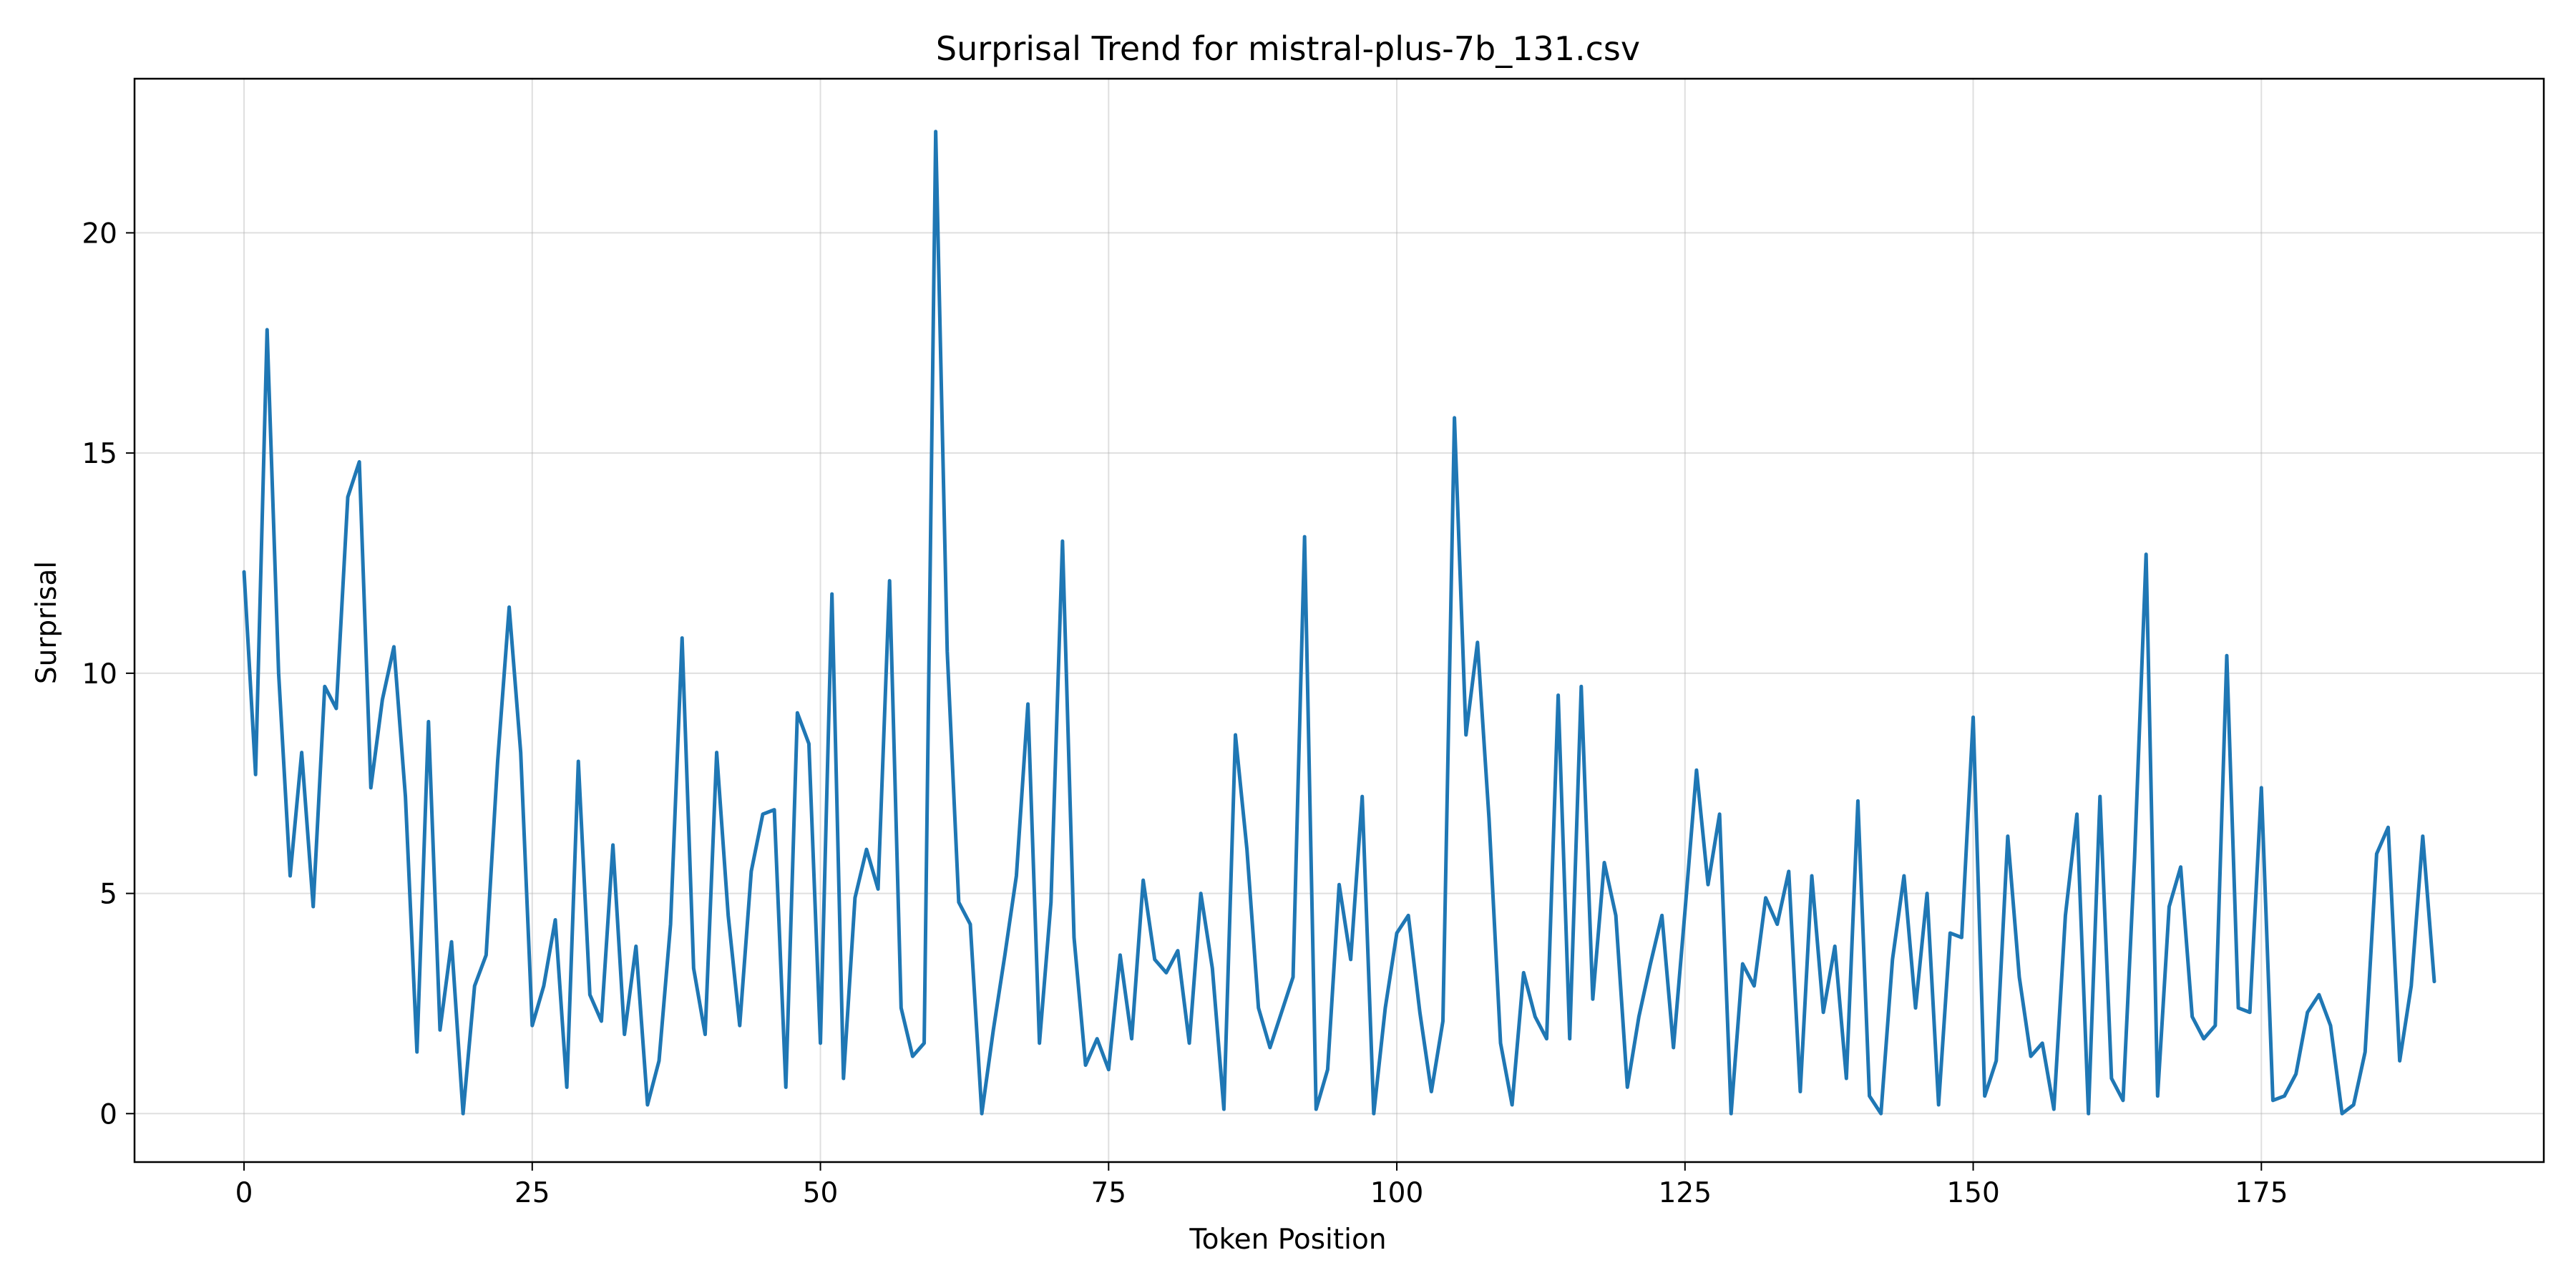 The width and height of the screenshot is (2576, 1288). What do you see at coordinates (100, 674) in the screenshot?
I see `y-tick-label: 10` at bounding box center [100, 674].